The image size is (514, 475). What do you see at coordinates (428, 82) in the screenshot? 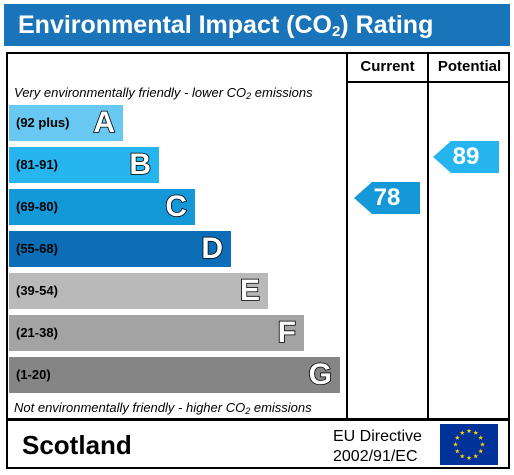
I see `header-divider` at bounding box center [428, 82].